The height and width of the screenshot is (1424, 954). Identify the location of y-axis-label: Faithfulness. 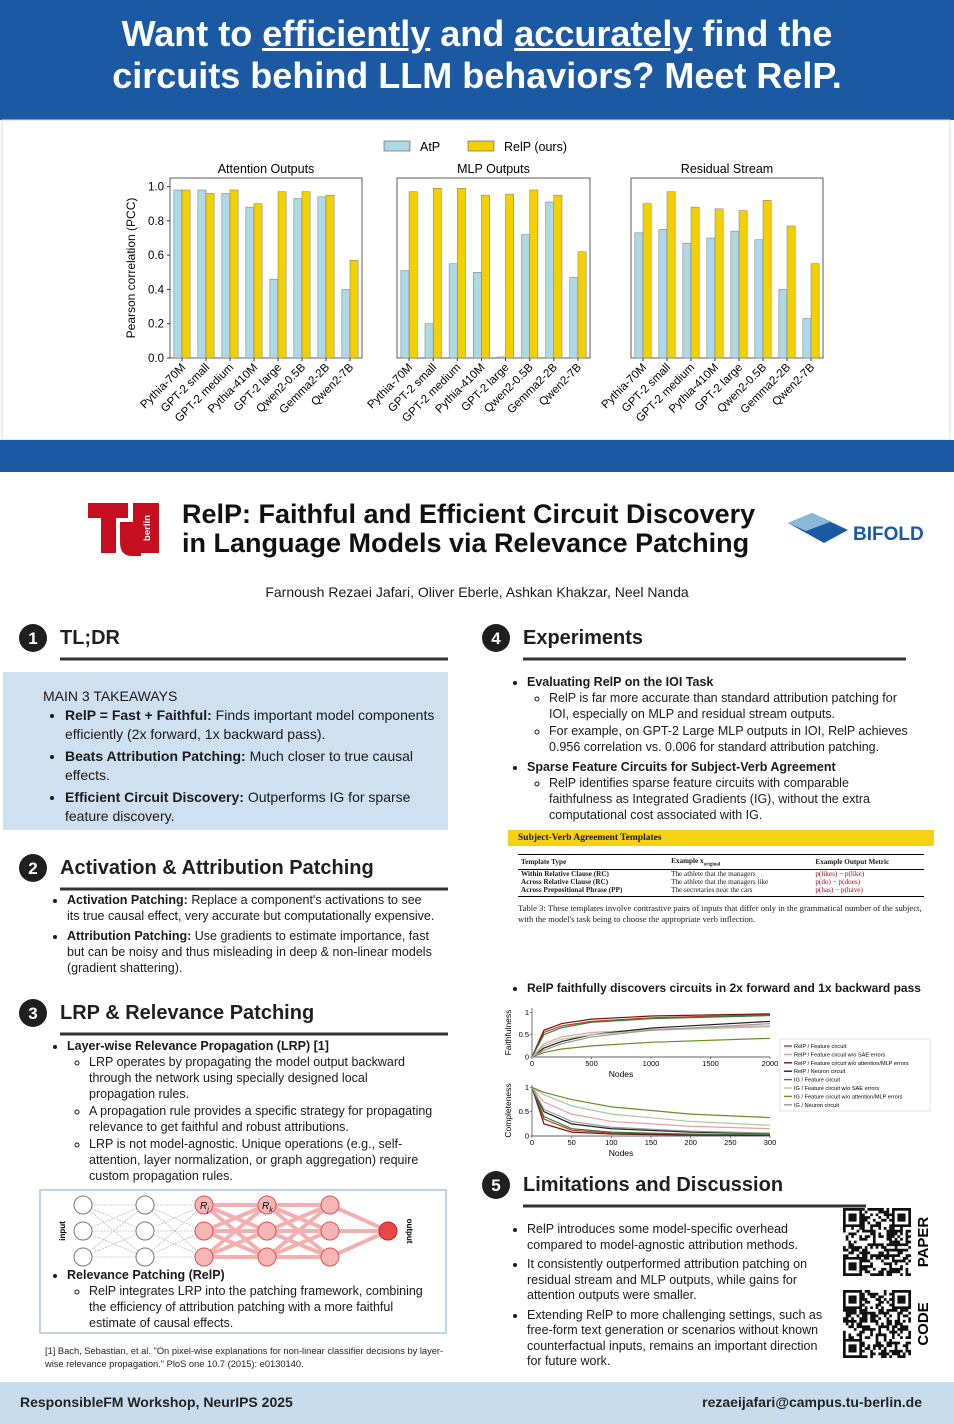
(508, 1033).